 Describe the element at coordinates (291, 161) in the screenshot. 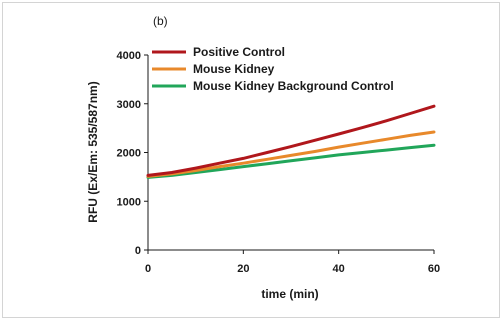

I see `series-line-mouse-kidney-background-control` at that location.